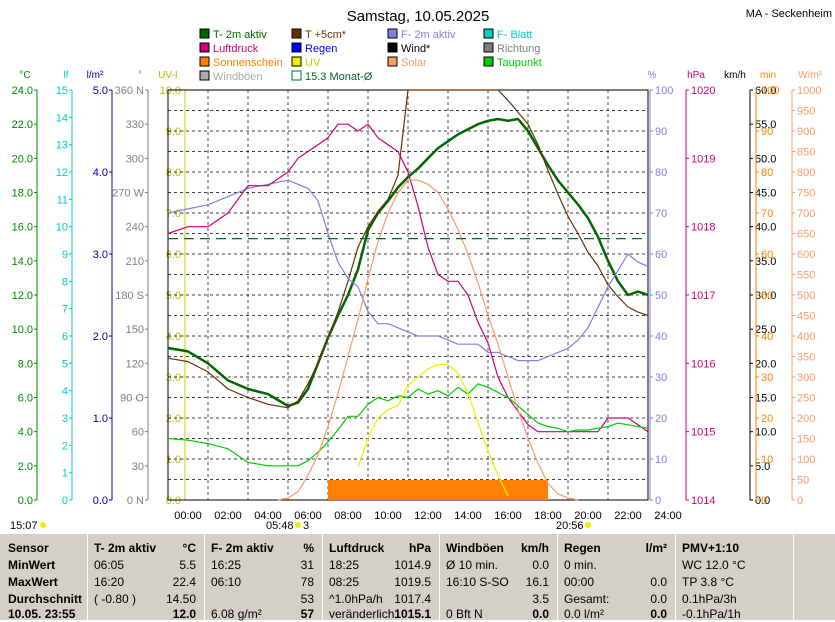  Describe the element at coordinates (187, 565) in the screenshot. I see `stats-cell-value: 5.5` at that location.